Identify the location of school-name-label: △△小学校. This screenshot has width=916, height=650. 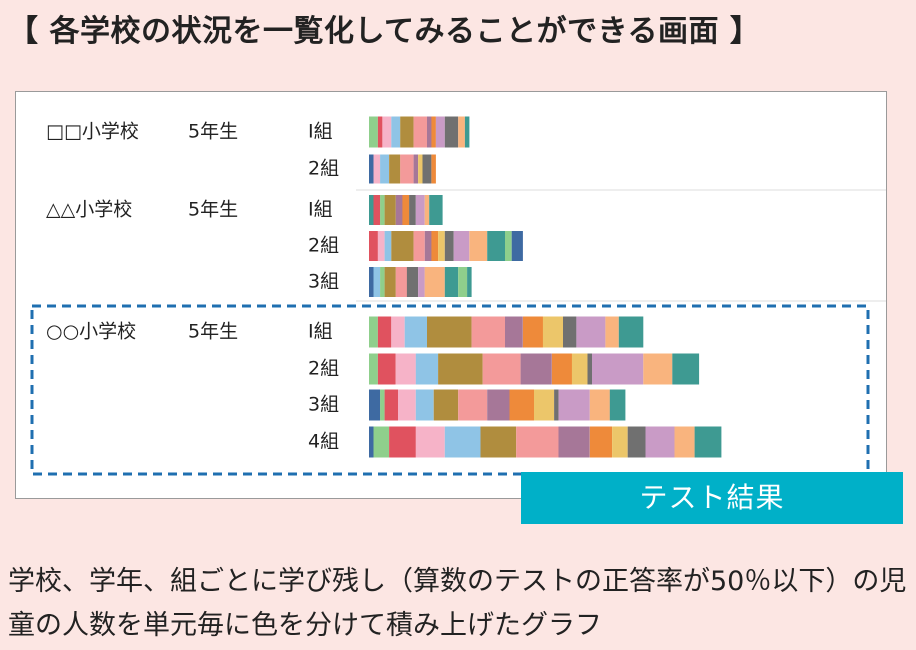
(89, 210).